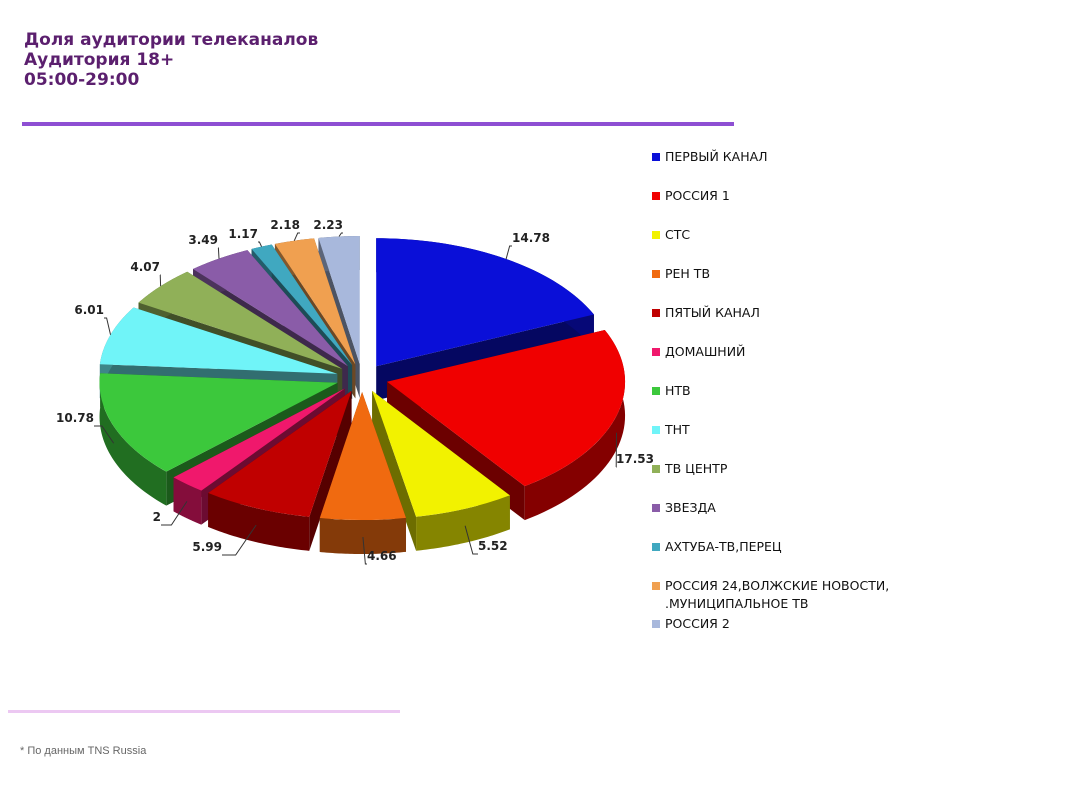 This screenshot has width=1066, height=800. I want to click on data-label-4: 4.66, so click(382, 556).